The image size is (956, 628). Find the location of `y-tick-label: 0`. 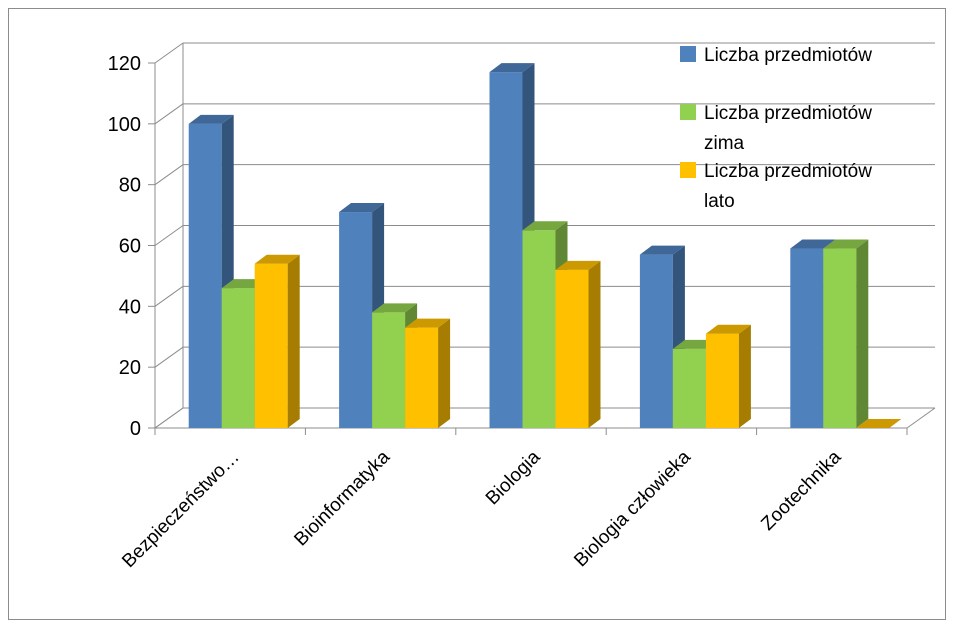

y-tick-label: 0 is located at coordinates (135, 429).